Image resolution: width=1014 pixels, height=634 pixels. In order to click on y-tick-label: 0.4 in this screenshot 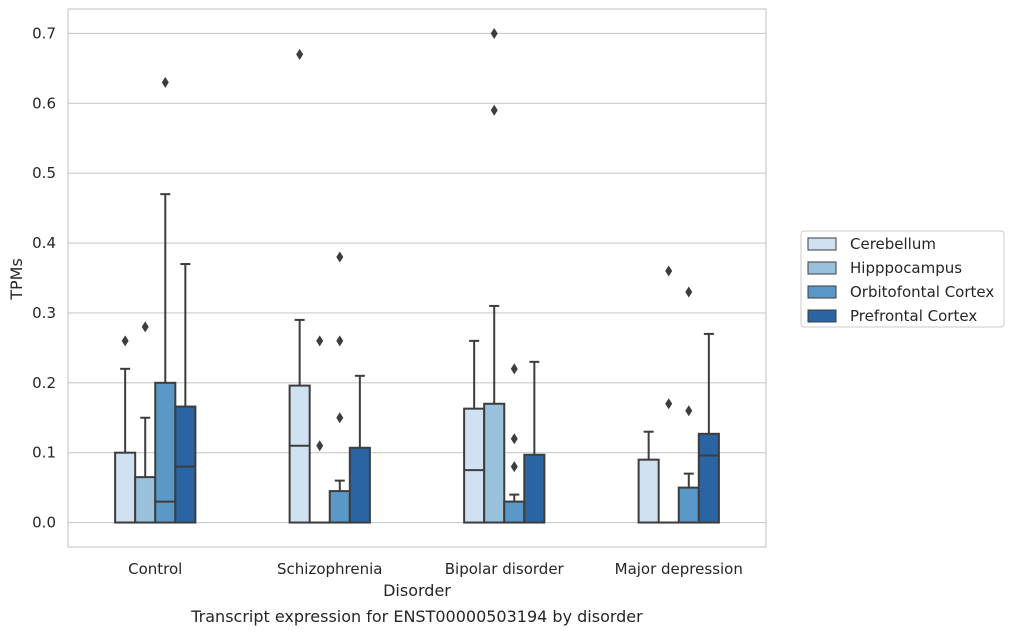, I will do `click(44, 243)`.